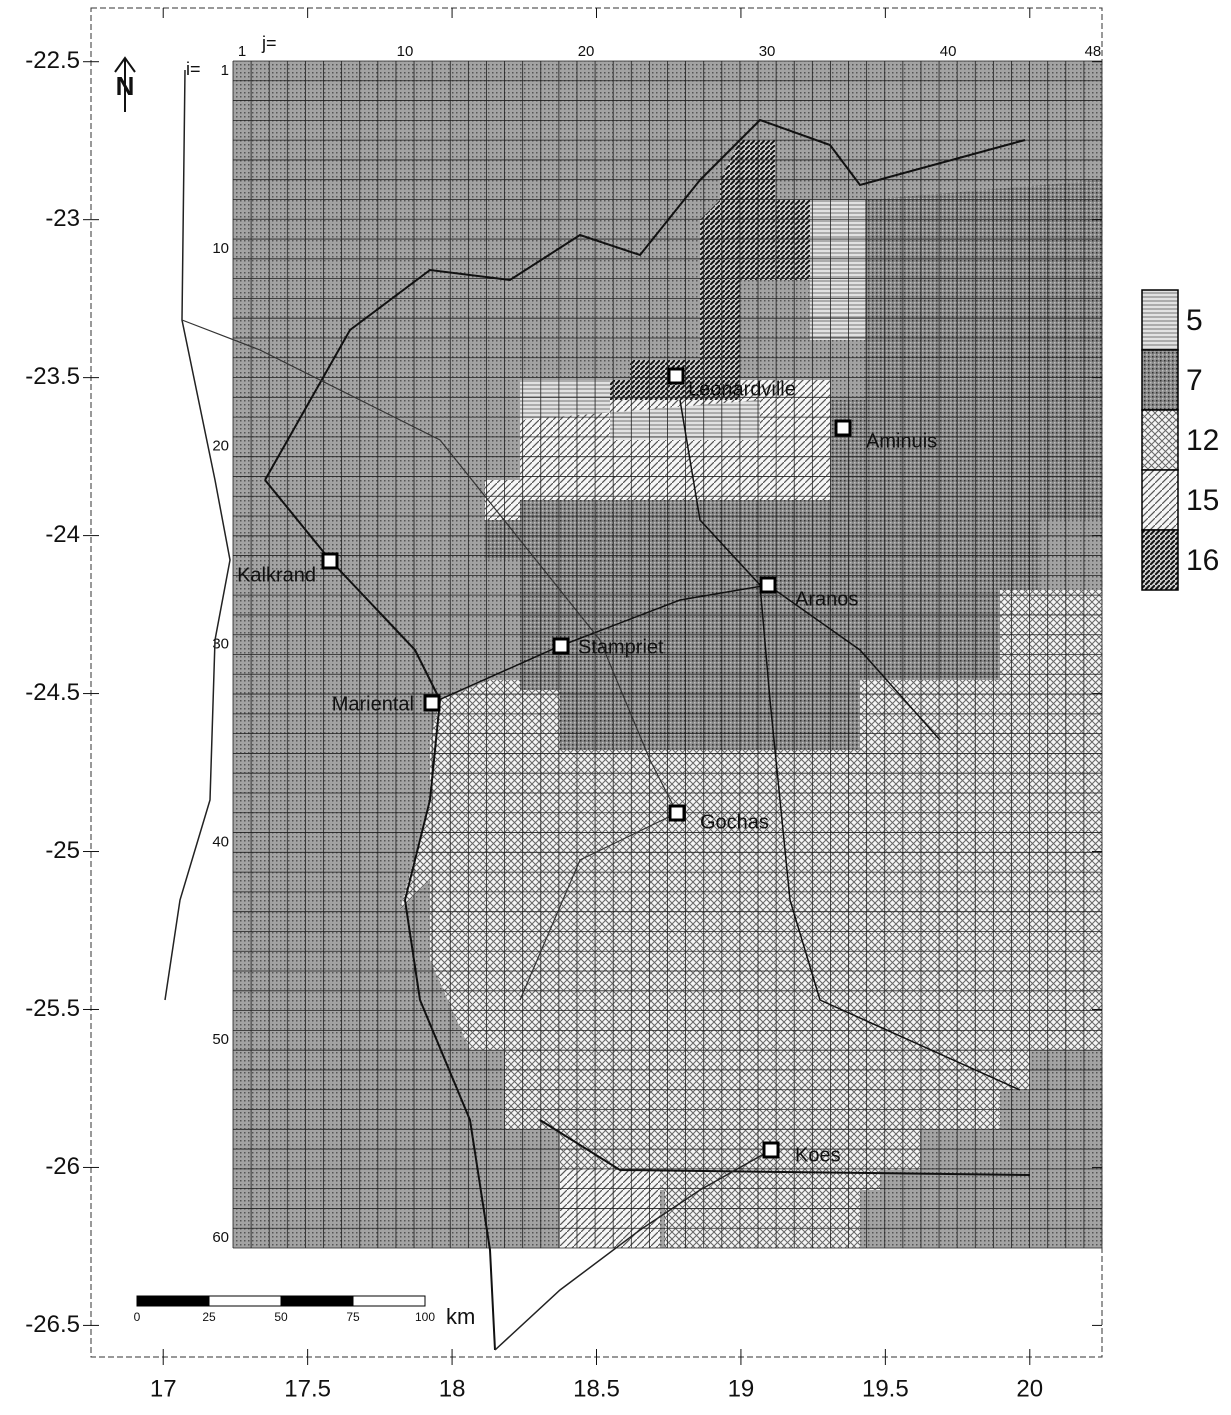 The width and height of the screenshot is (1231, 1415). What do you see at coordinates (62, 850) in the screenshot?
I see `y-tick-label: -25` at bounding box center [62, 850].